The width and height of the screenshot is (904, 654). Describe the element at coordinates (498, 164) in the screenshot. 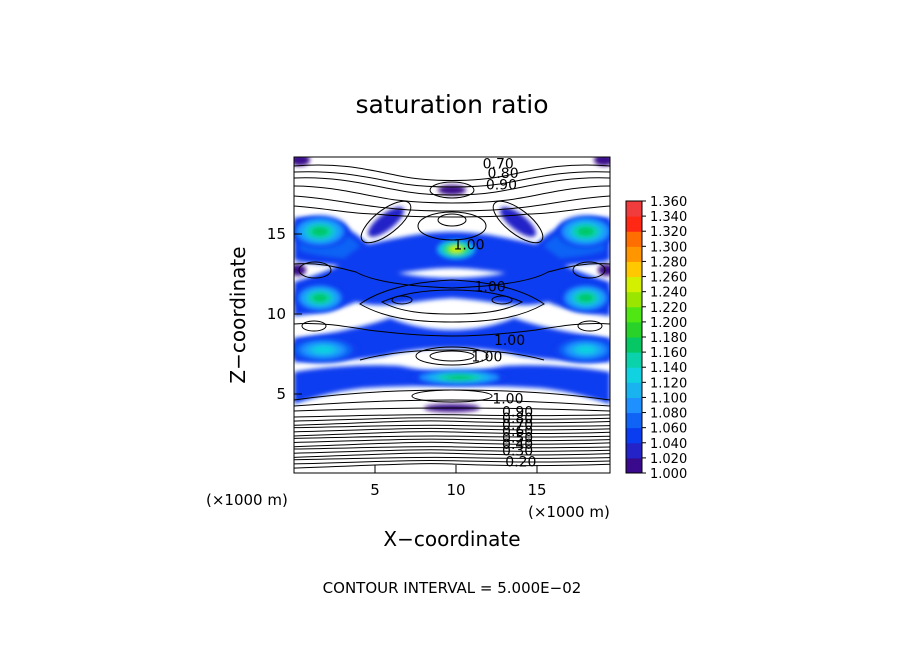

I see `contour-label: 0.70` at that location.